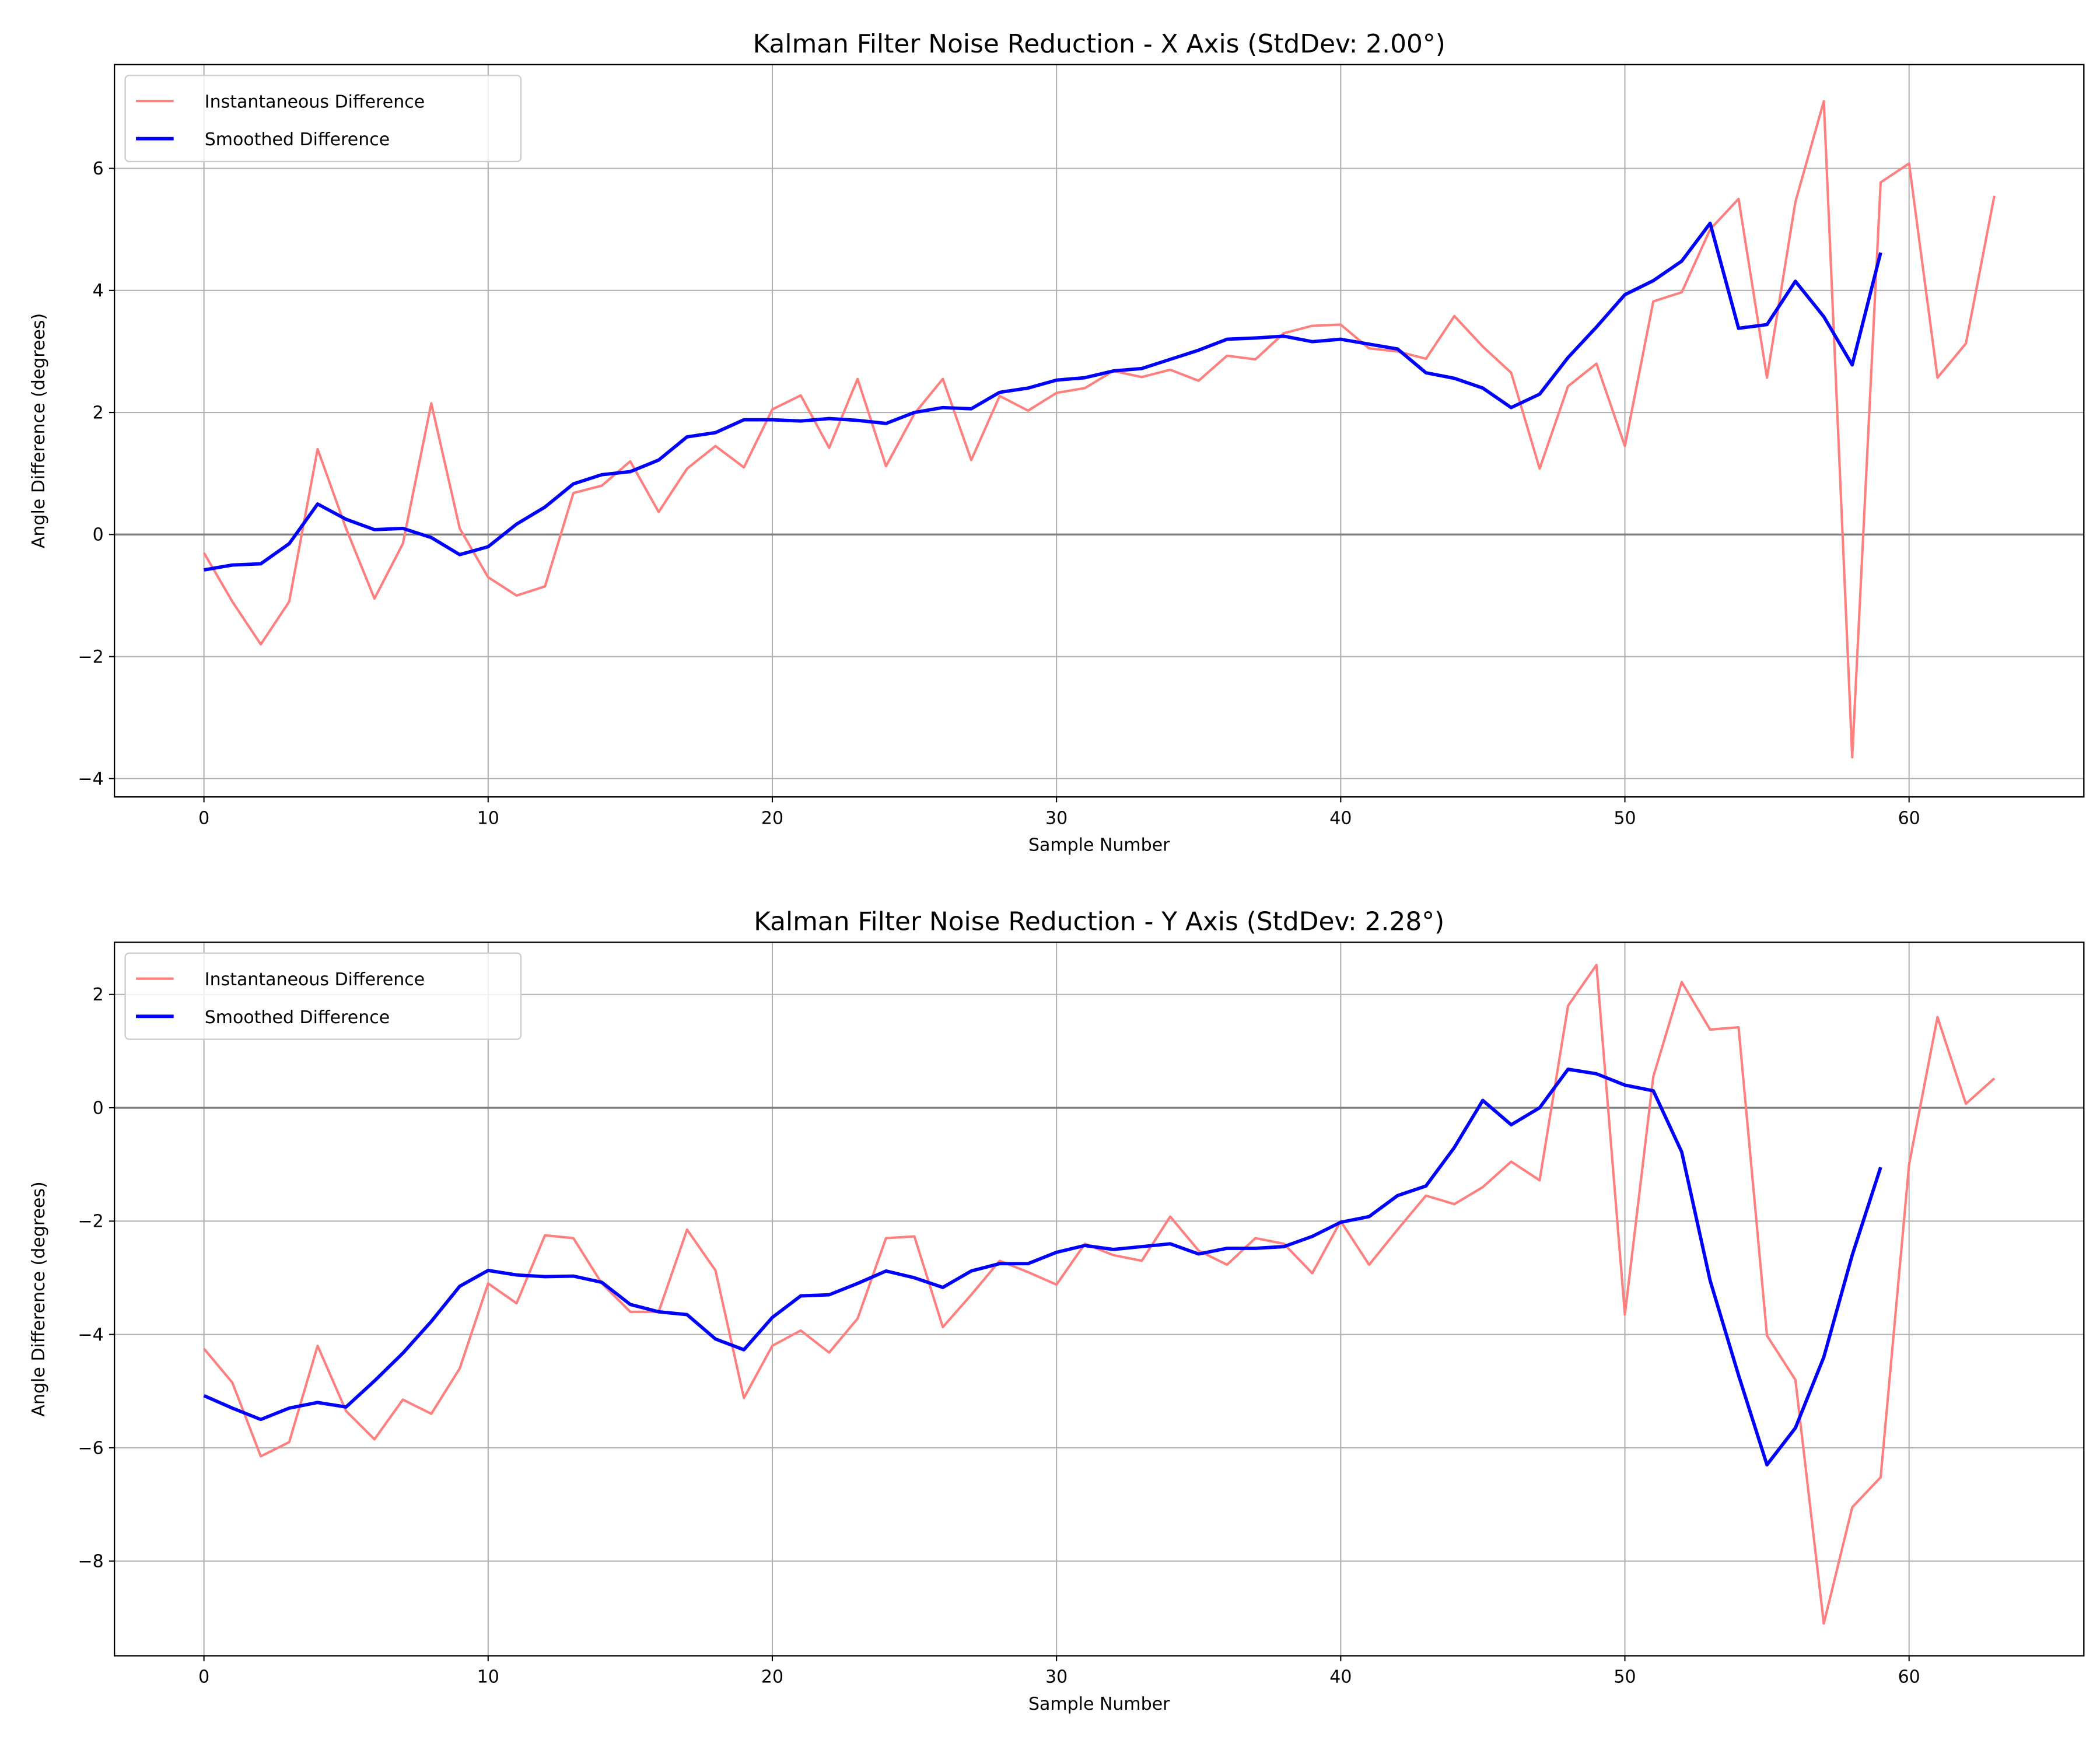  I want to click on y-tick-label: −8, so click(90, 1562).